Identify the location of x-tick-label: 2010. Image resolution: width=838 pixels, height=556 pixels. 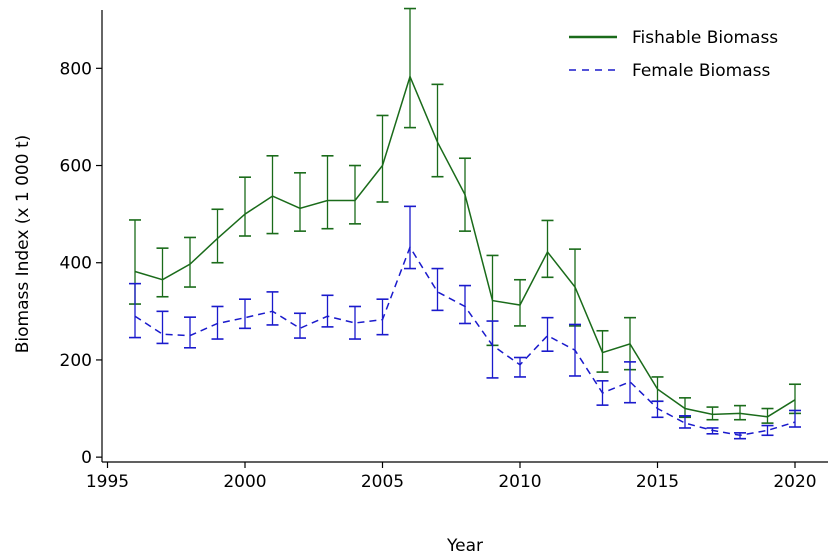
(519, 482).